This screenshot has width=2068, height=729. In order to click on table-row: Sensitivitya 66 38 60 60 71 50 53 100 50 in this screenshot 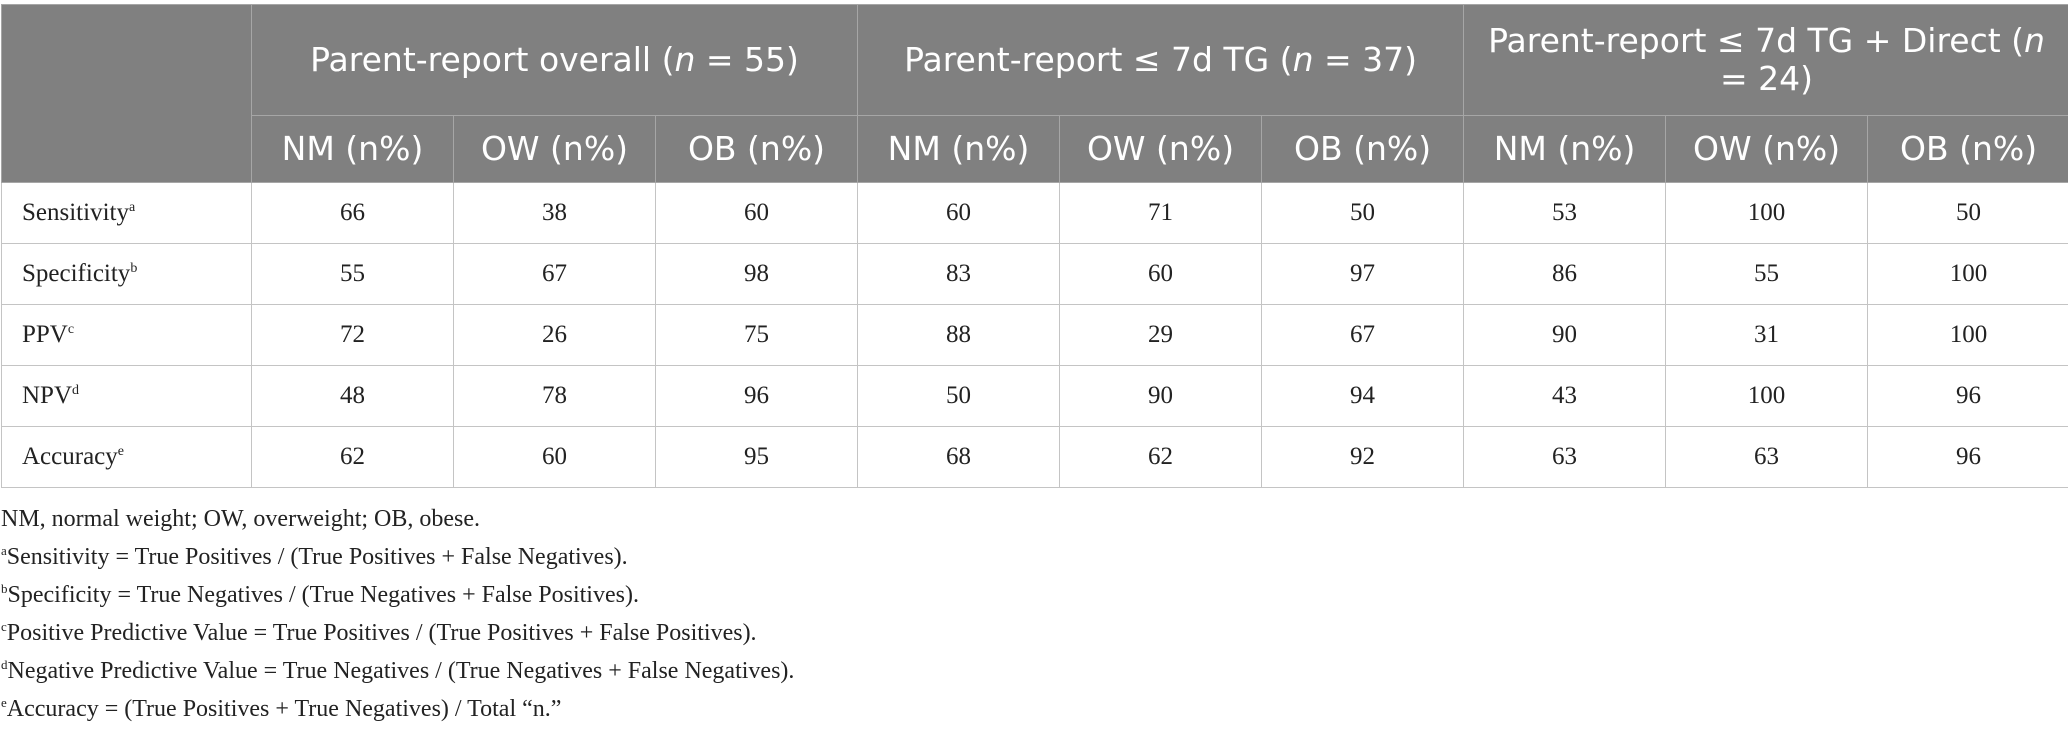, I will do `click(1034, 213)`.